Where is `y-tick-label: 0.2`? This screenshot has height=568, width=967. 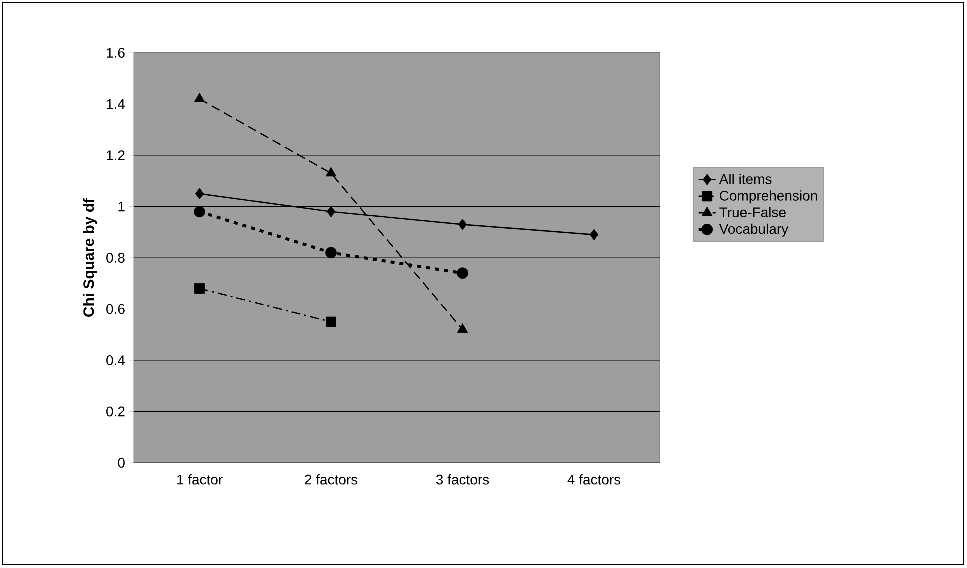
y-tick-label: 0.2 is located at coordinates (115, 411).